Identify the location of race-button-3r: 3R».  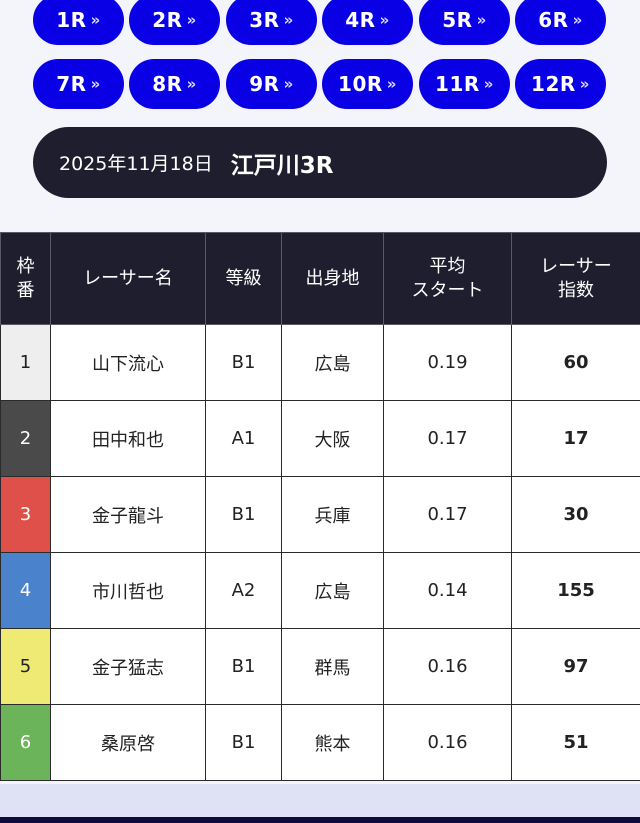
(271, 22).